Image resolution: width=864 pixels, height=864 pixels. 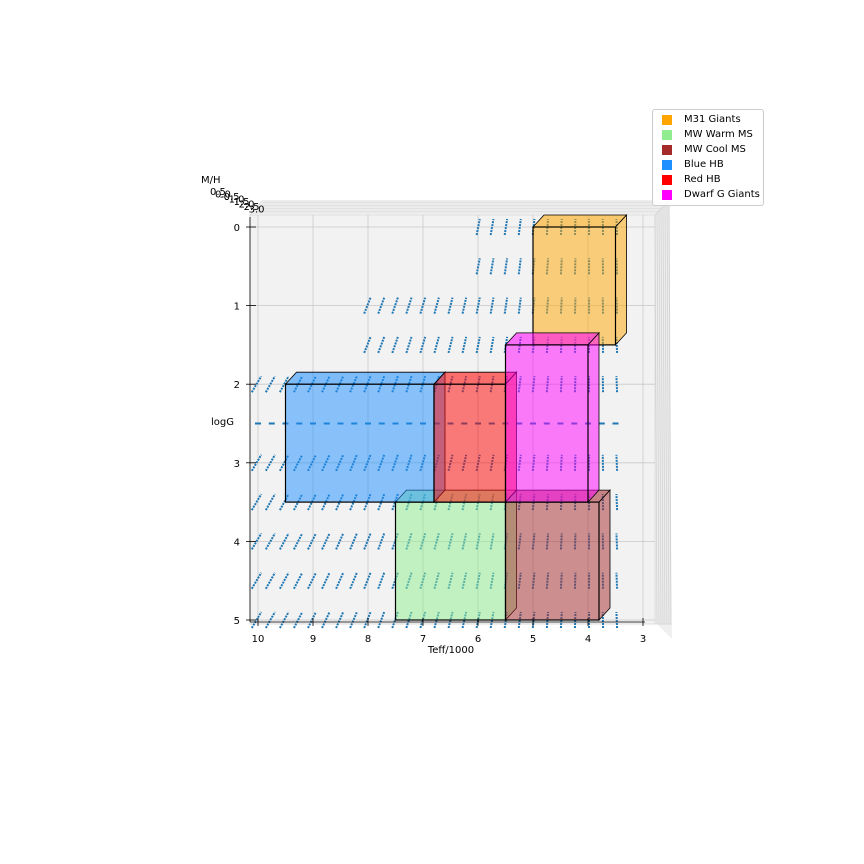 I want to click on legend-label: Red HB, so click(x=702, y=179).